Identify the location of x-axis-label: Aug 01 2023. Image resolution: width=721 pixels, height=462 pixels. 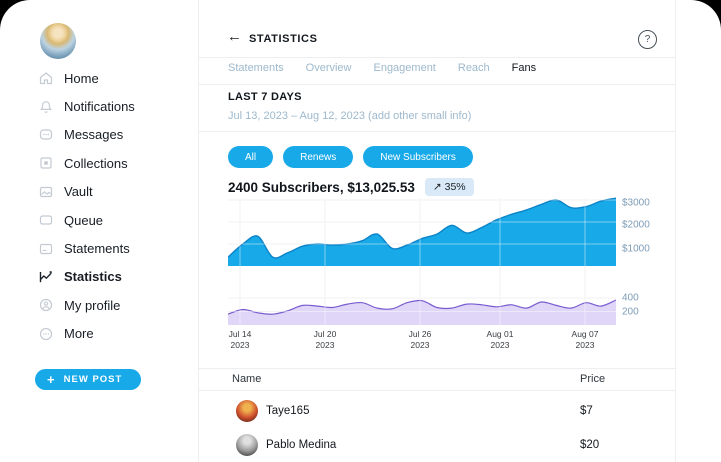
(500, 340).